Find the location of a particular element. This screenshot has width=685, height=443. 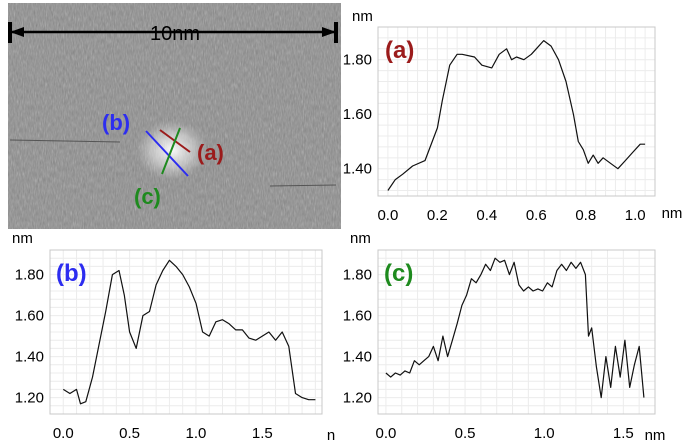

plot-frame is located at coordinates (186, 332).